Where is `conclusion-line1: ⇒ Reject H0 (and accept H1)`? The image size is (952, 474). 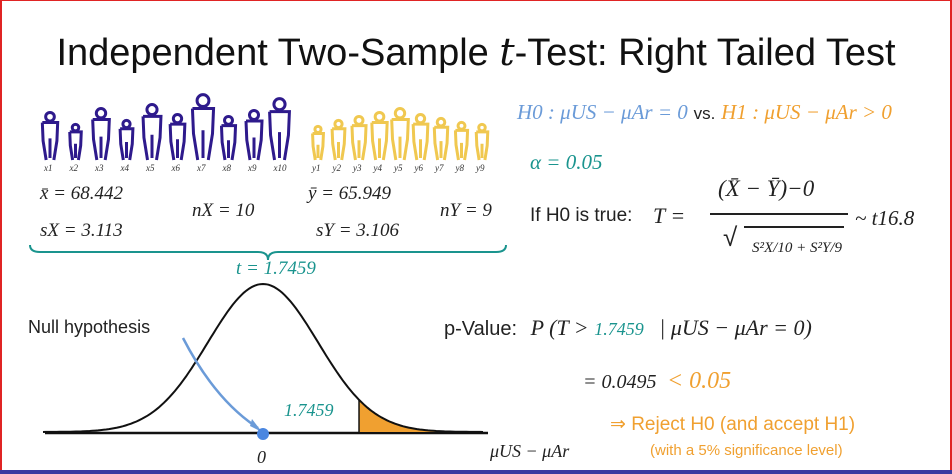
conclusion-line1: ⇒ Reject H0 (and accept H1) is located at coordinates (733, 424).